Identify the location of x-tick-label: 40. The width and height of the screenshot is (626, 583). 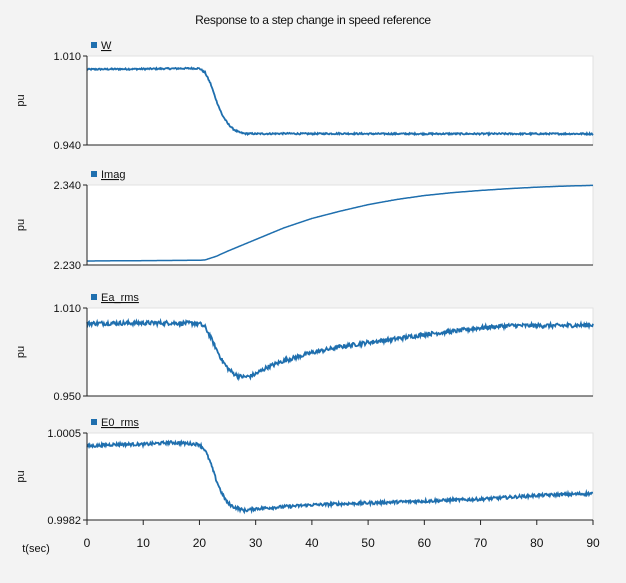
(312, 543).